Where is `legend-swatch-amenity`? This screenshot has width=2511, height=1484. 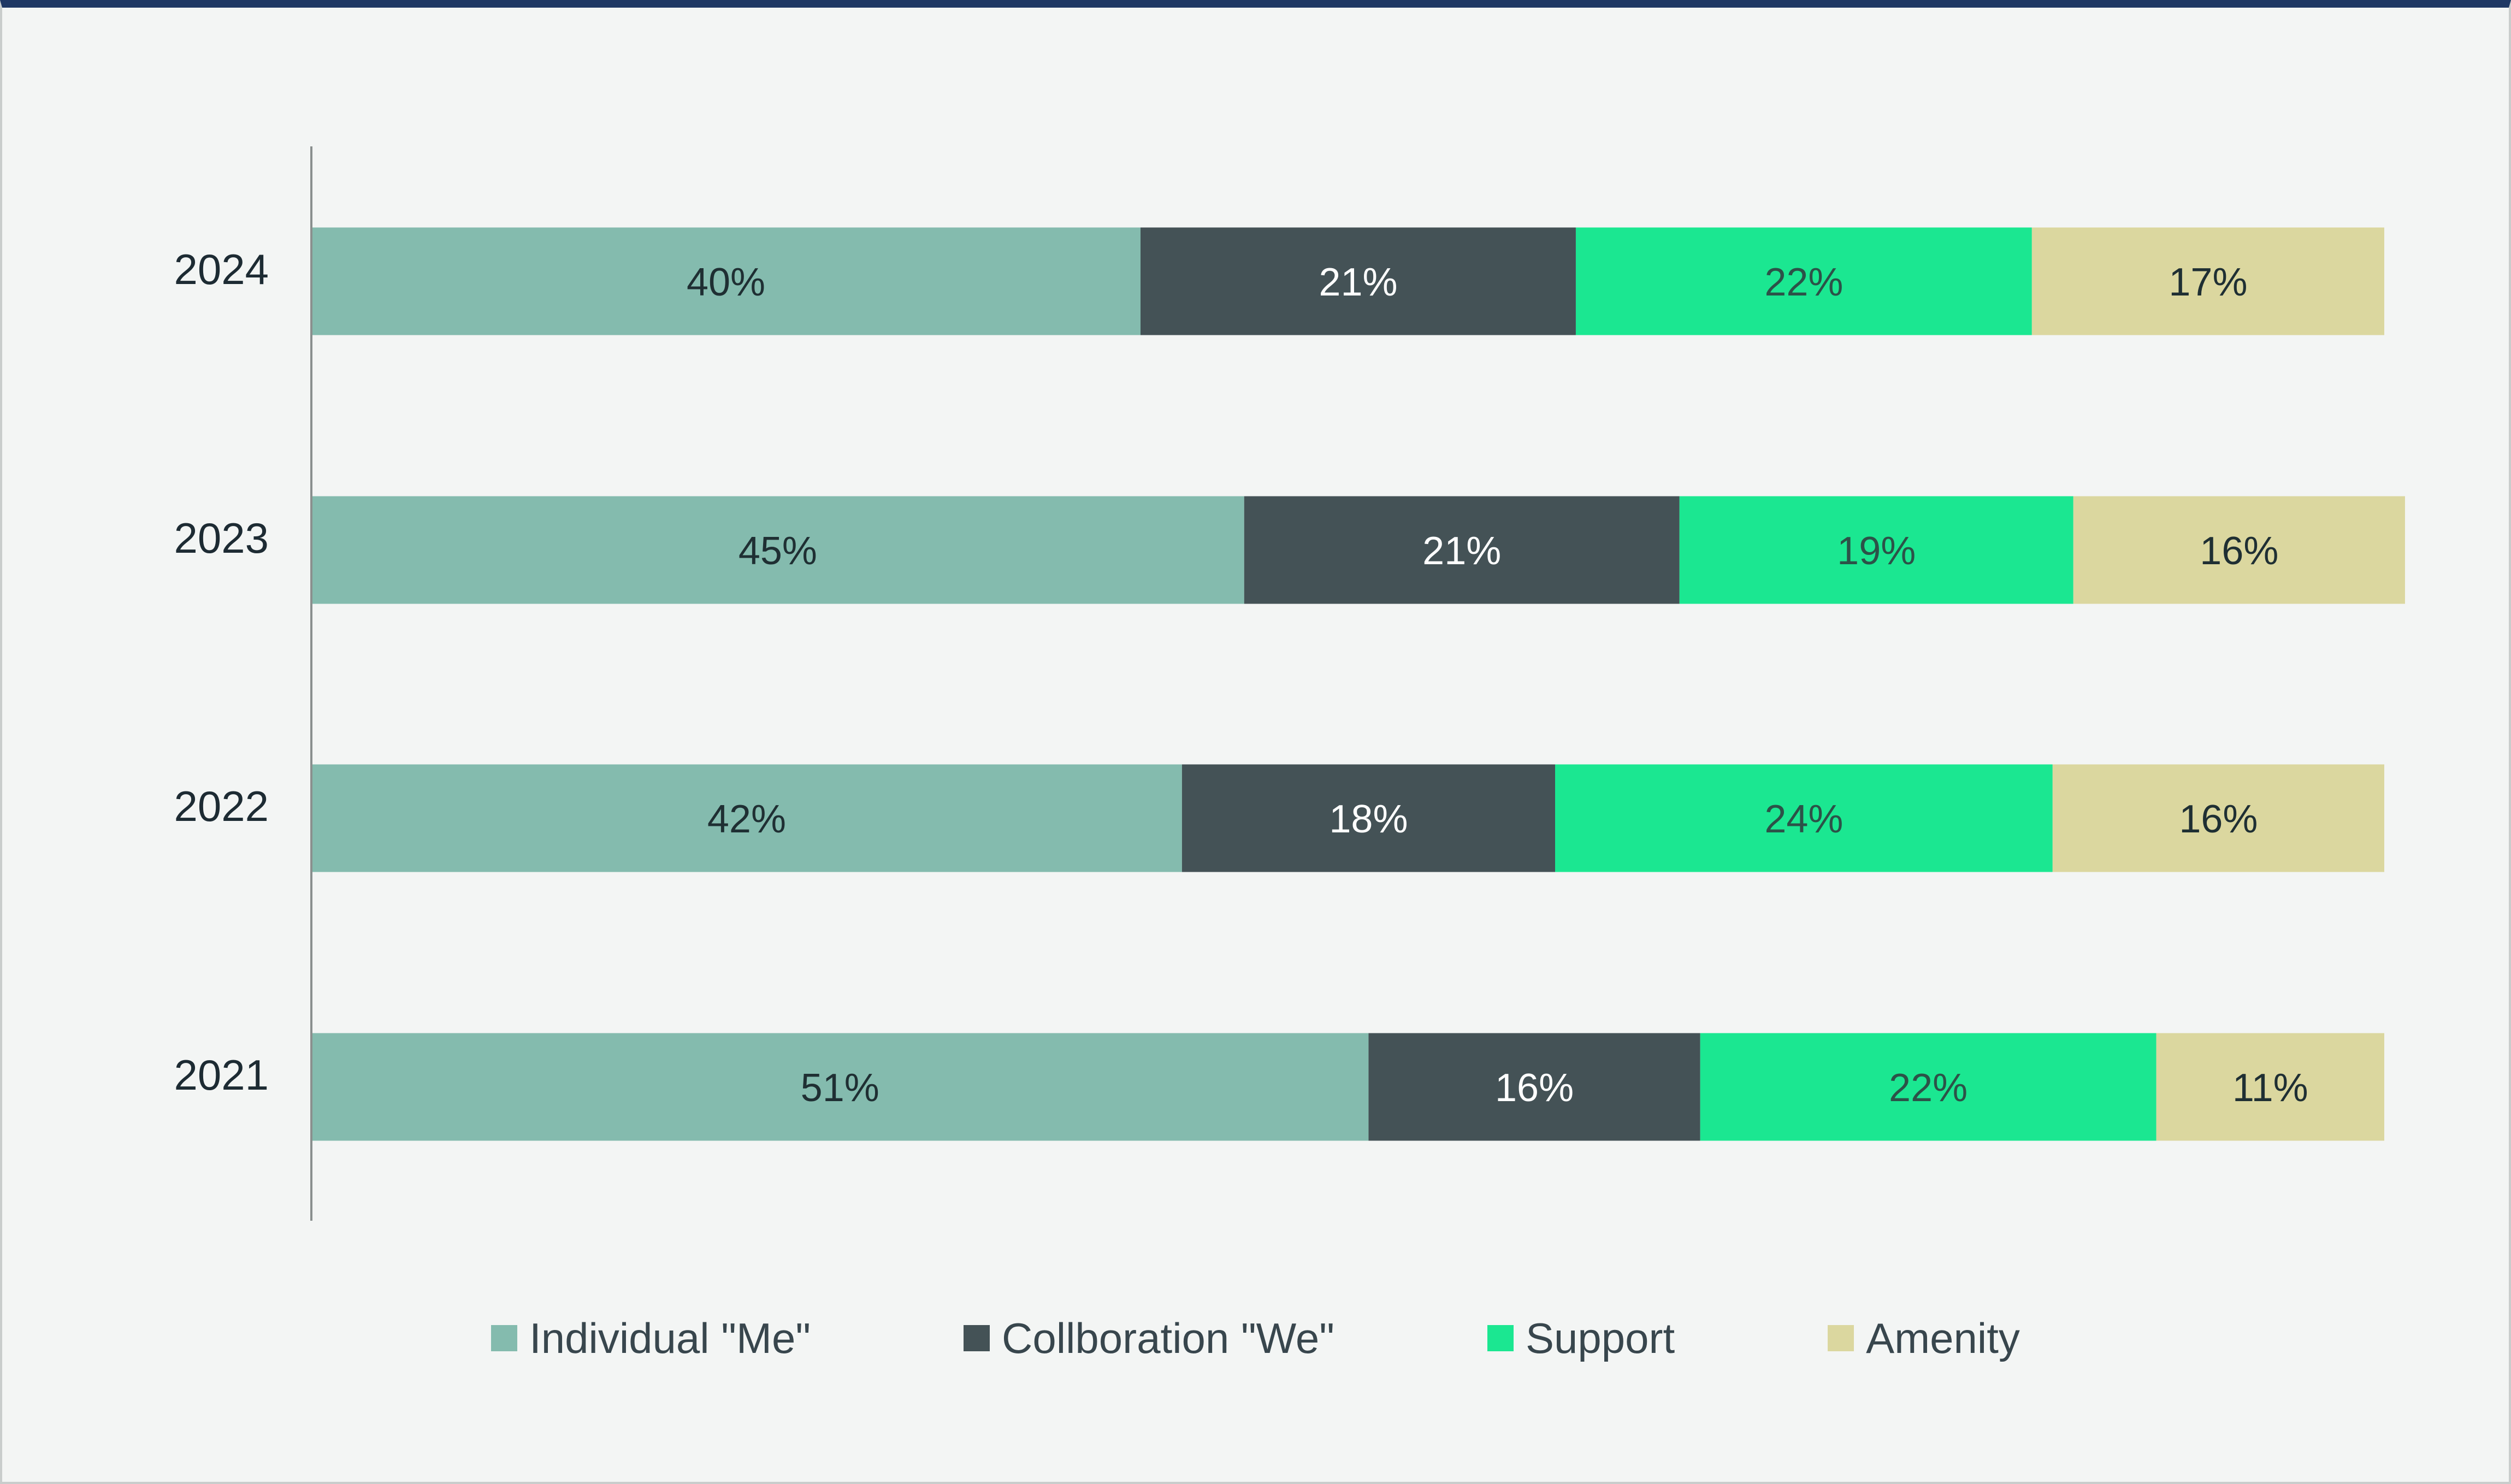 legend-swatch-amenity is located at coordinates (1841, 1338).